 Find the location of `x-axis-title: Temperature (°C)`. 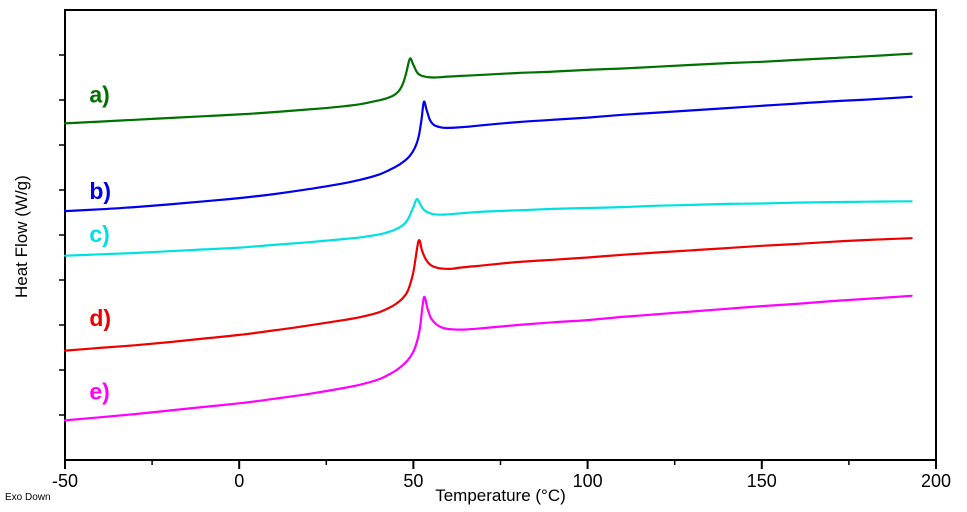

x-axis-title: Temperature (°C) is located at coordinates (500, 495).